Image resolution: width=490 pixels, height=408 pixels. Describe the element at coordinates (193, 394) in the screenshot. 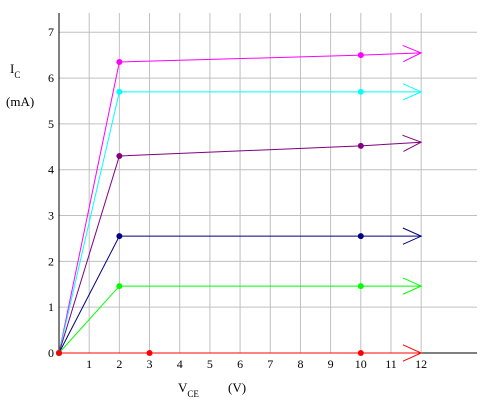

I see `x-axis-label-sub: CE` at that location.